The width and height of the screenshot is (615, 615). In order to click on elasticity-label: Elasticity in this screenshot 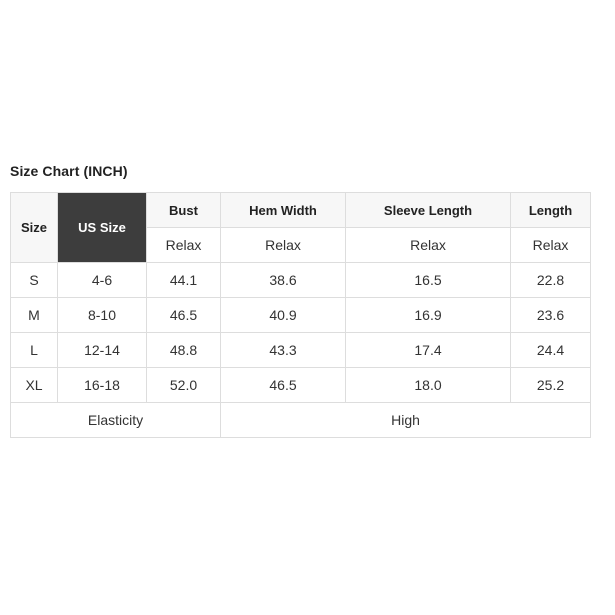, I will do `click(115, 420)`.